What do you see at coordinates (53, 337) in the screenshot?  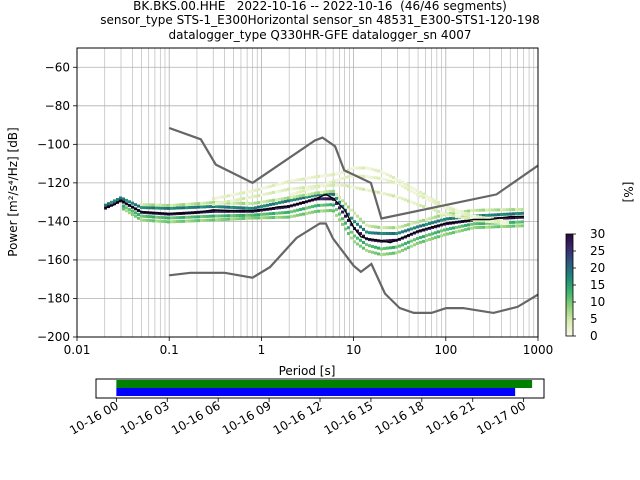 I see `y-tick-label: −200` at bounding box center [53, 337].